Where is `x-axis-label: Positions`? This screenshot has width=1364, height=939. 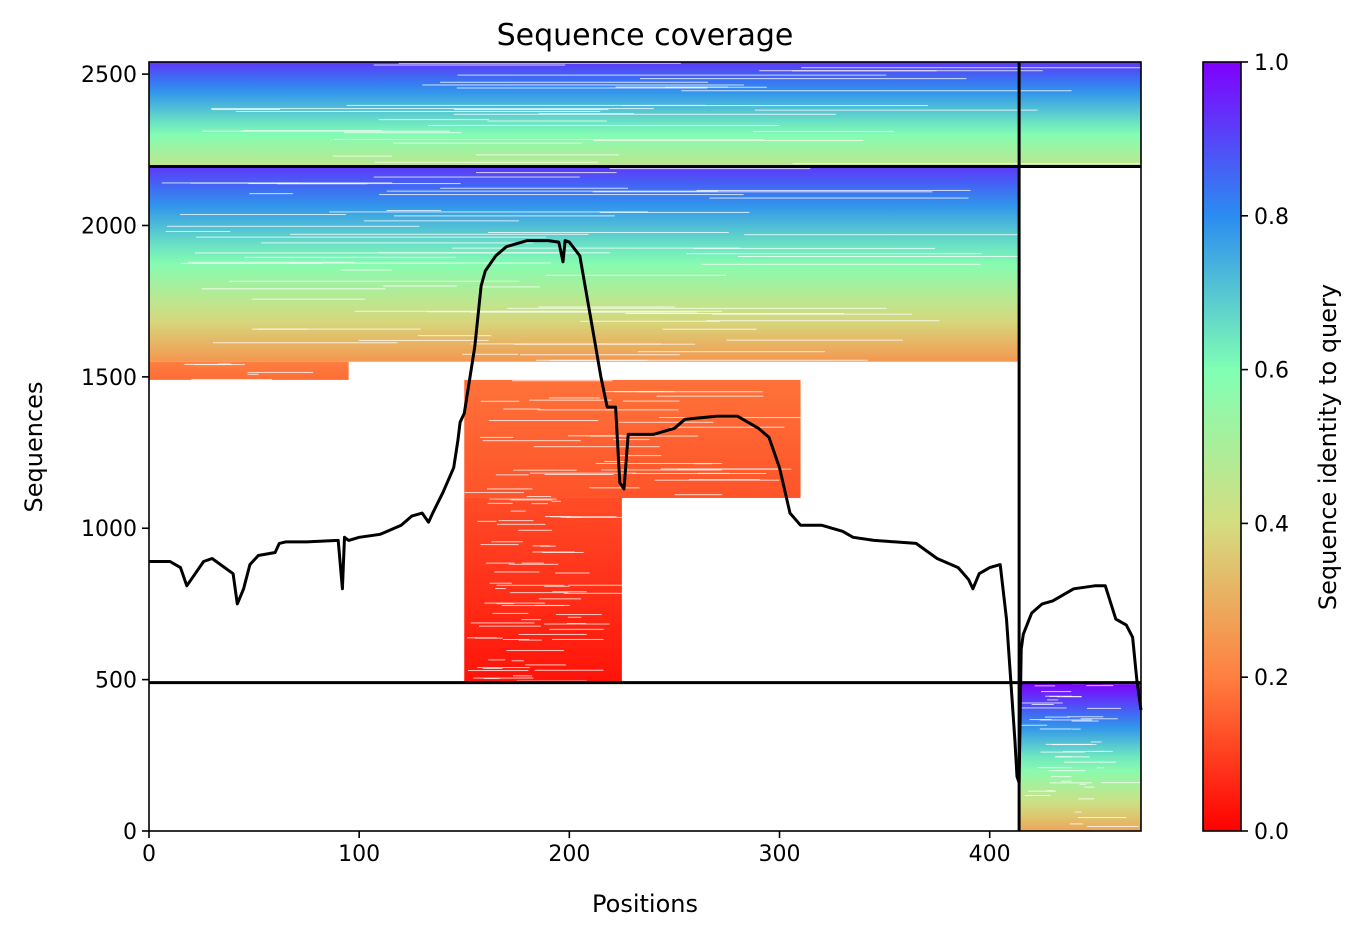 x-axis-label: Positions is located at coordinates (645, 904).